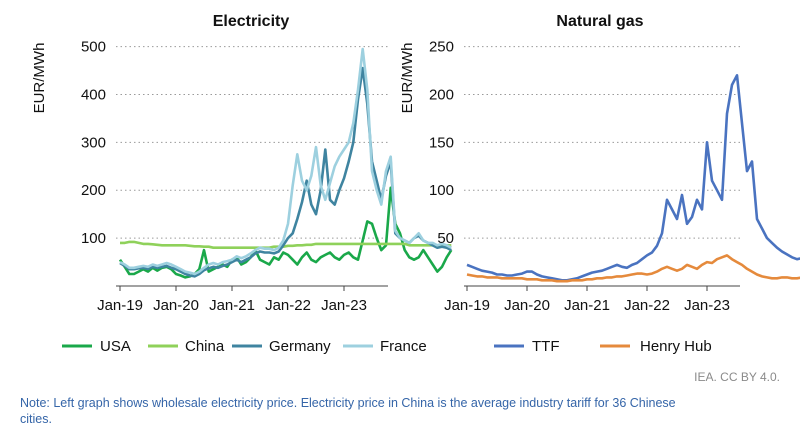 This screenshot has width=800, height=430. Describe the element at coordinates (407, 78) in the screenshot. I see `natural-gas-y-axis-label: EUR/MWh` at that location.